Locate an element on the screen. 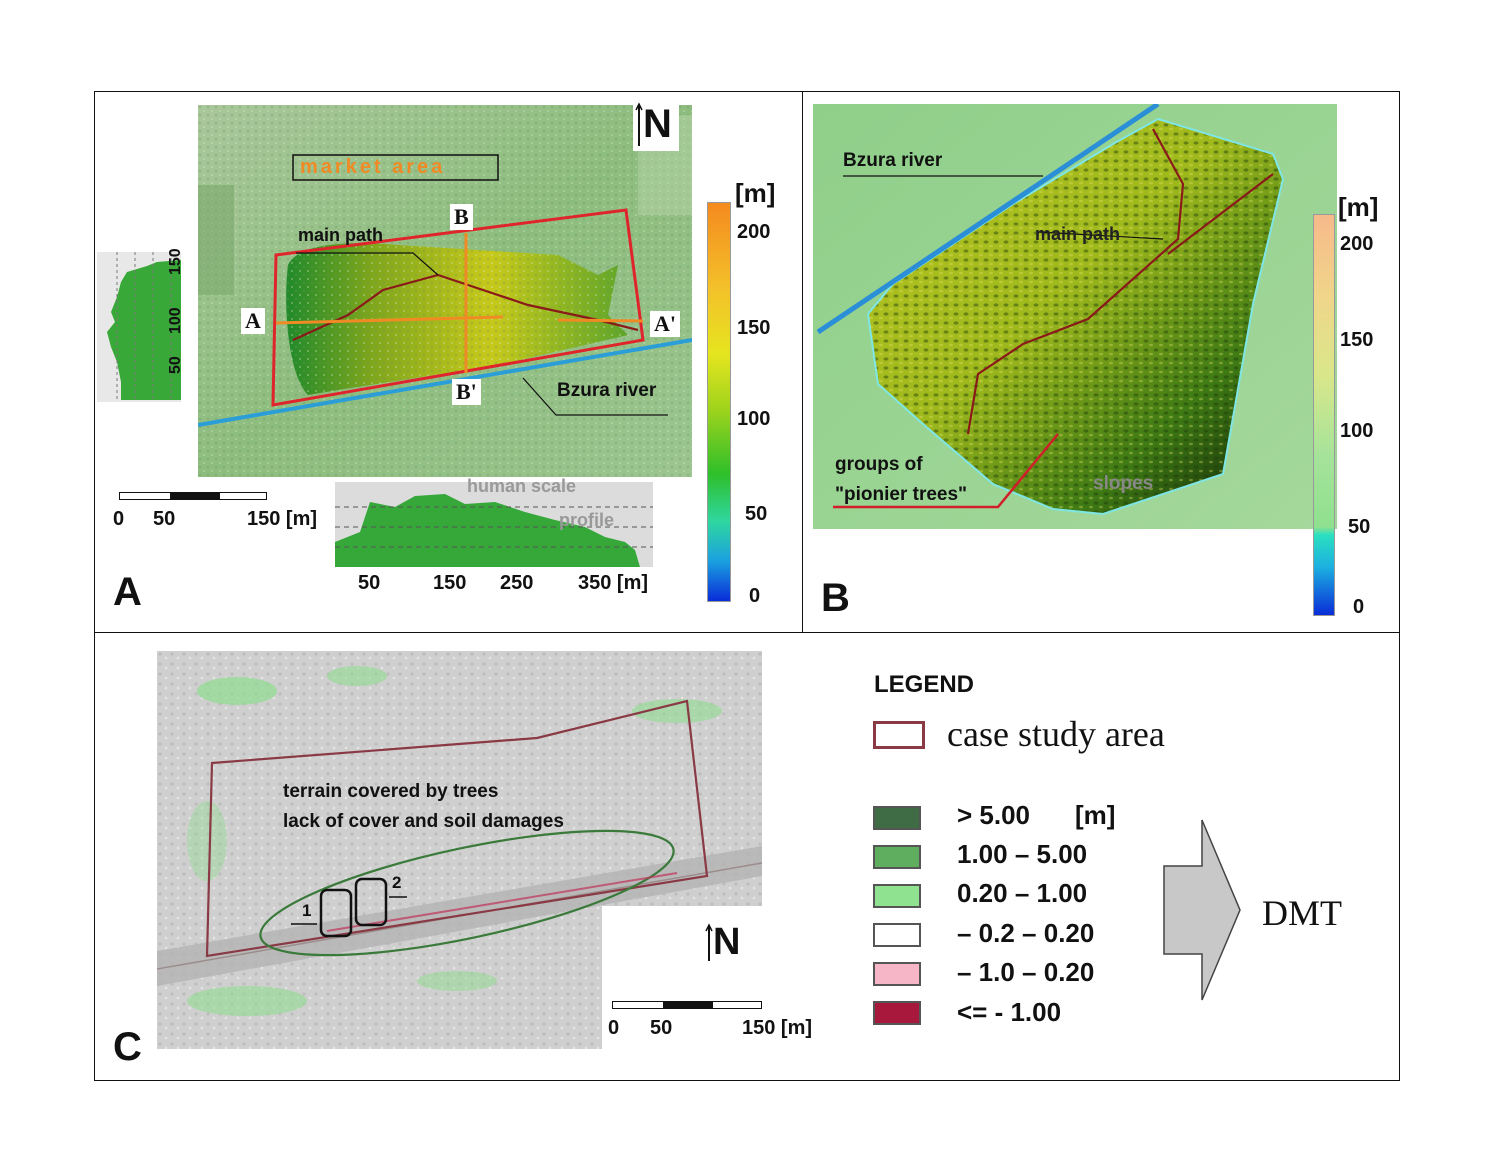 The height and width of the screenshot is (1167, 1492). panel-b-letter: B is located at coordinates (835, 598).